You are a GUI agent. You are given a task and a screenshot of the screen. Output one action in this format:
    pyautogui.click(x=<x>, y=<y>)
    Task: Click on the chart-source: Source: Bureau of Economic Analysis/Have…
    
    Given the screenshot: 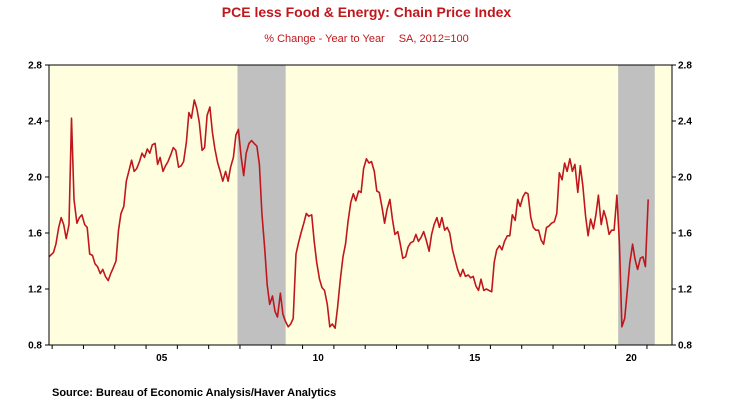 What is the action you would take?
    pyautogui.click(x=194, y=393)
    